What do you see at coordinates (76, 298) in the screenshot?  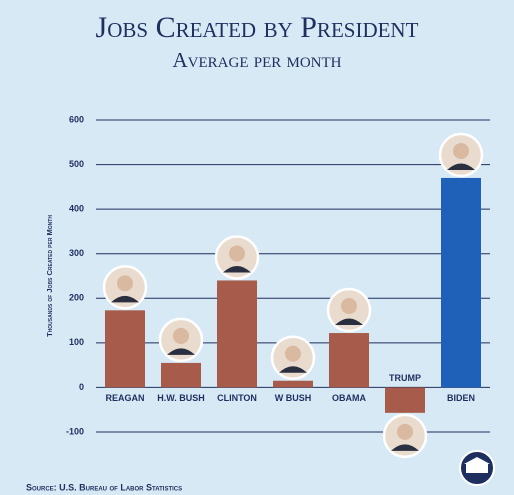 I see `y-tick-label: 200` at bounding box center [76, 298].